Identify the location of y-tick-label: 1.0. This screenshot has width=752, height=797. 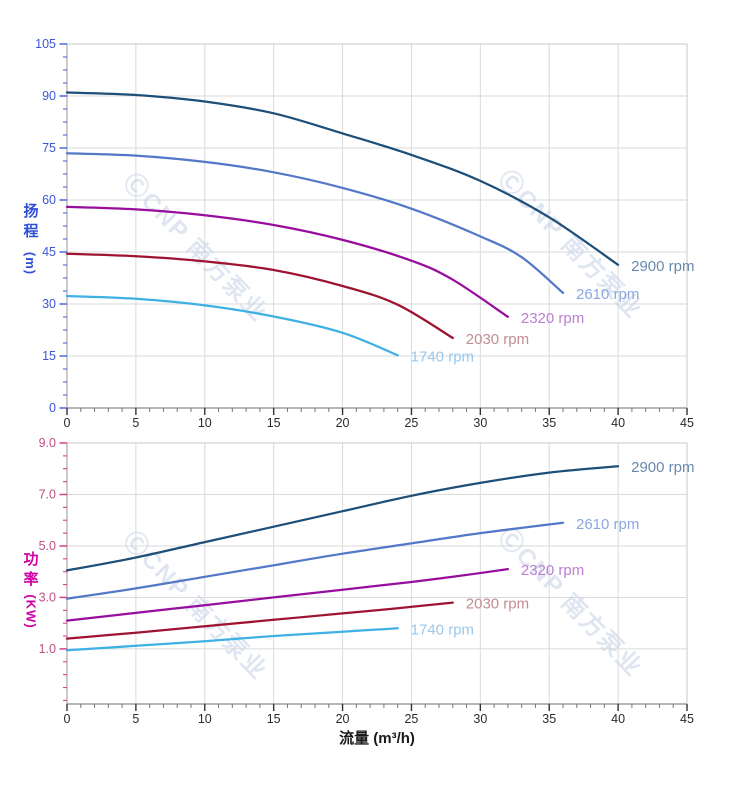
(47, 649).